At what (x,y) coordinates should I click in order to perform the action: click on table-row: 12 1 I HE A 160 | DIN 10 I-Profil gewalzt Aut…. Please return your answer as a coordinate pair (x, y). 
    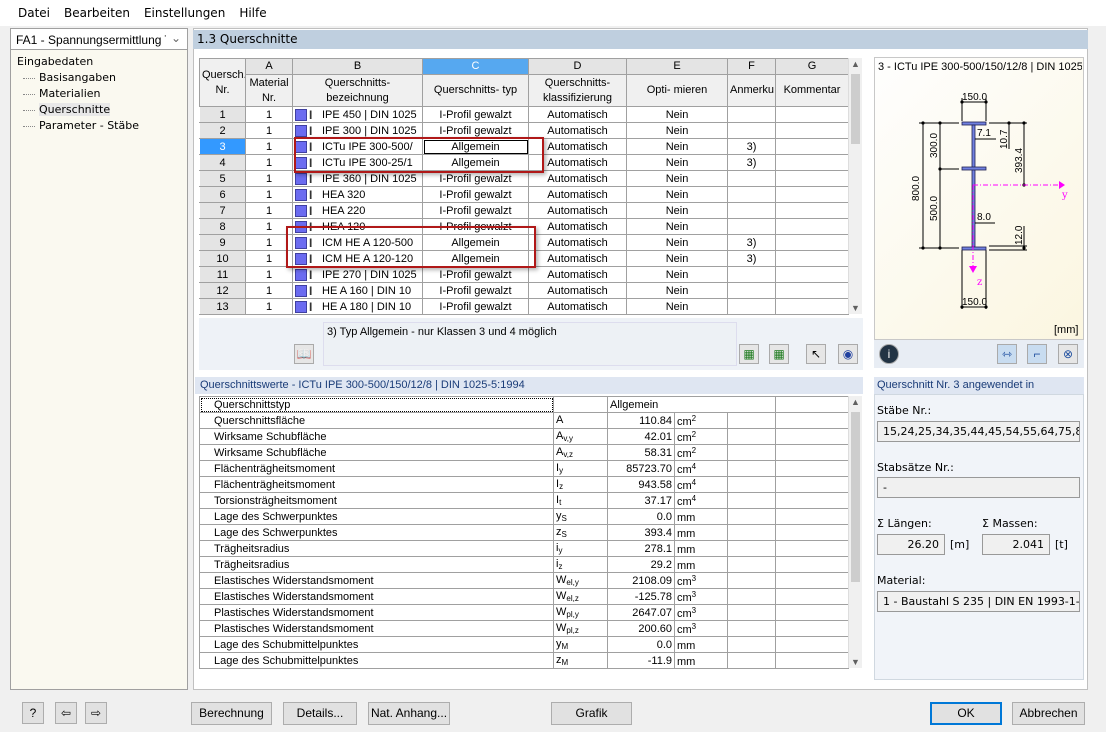
    Looking at the image, I should click on (524, 290).